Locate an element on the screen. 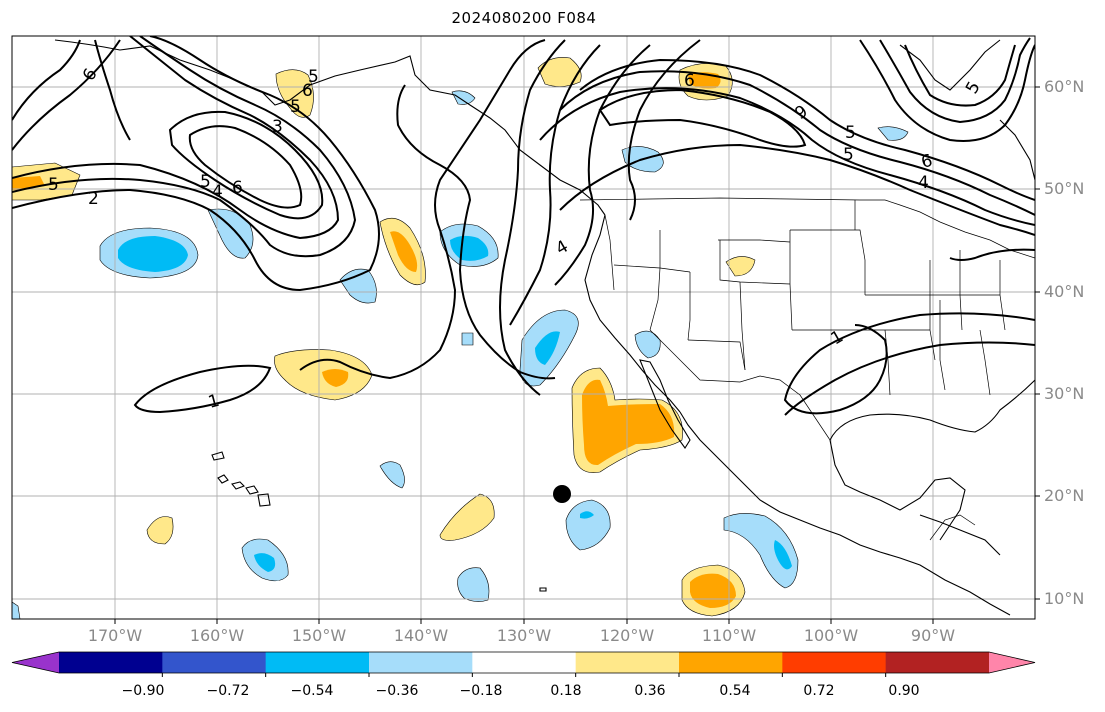 The height and width of the screenshot is (712, 1105). colorbar-label: 0.18 is located at coordinates (566, 691).